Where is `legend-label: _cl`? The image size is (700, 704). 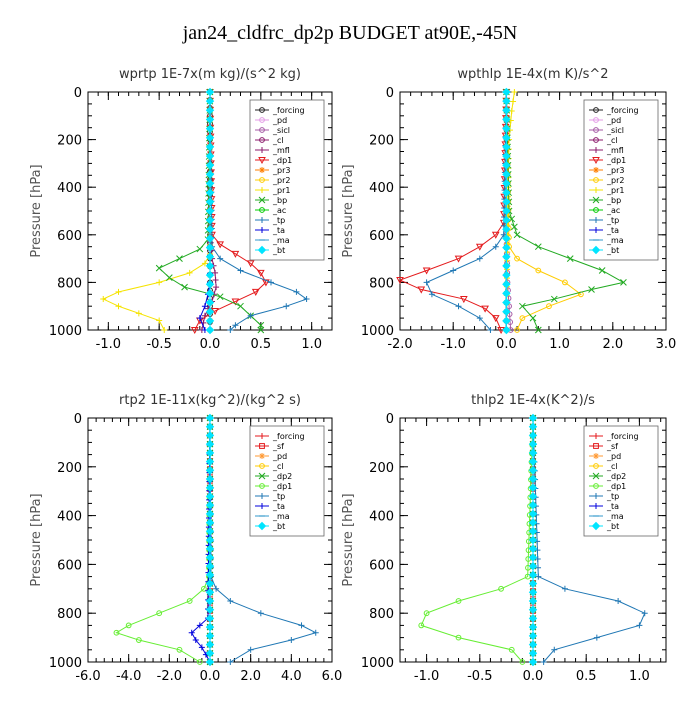 legend-label: _cl is located at coordinates (612, 466).